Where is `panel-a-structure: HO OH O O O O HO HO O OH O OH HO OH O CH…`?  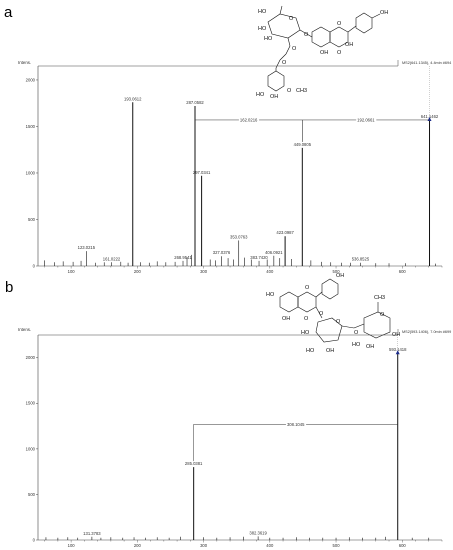
panel-a-structure: HO OH O O O O HO HO O OH O OH HO OH O CH… is located at coordinates (322, 52).